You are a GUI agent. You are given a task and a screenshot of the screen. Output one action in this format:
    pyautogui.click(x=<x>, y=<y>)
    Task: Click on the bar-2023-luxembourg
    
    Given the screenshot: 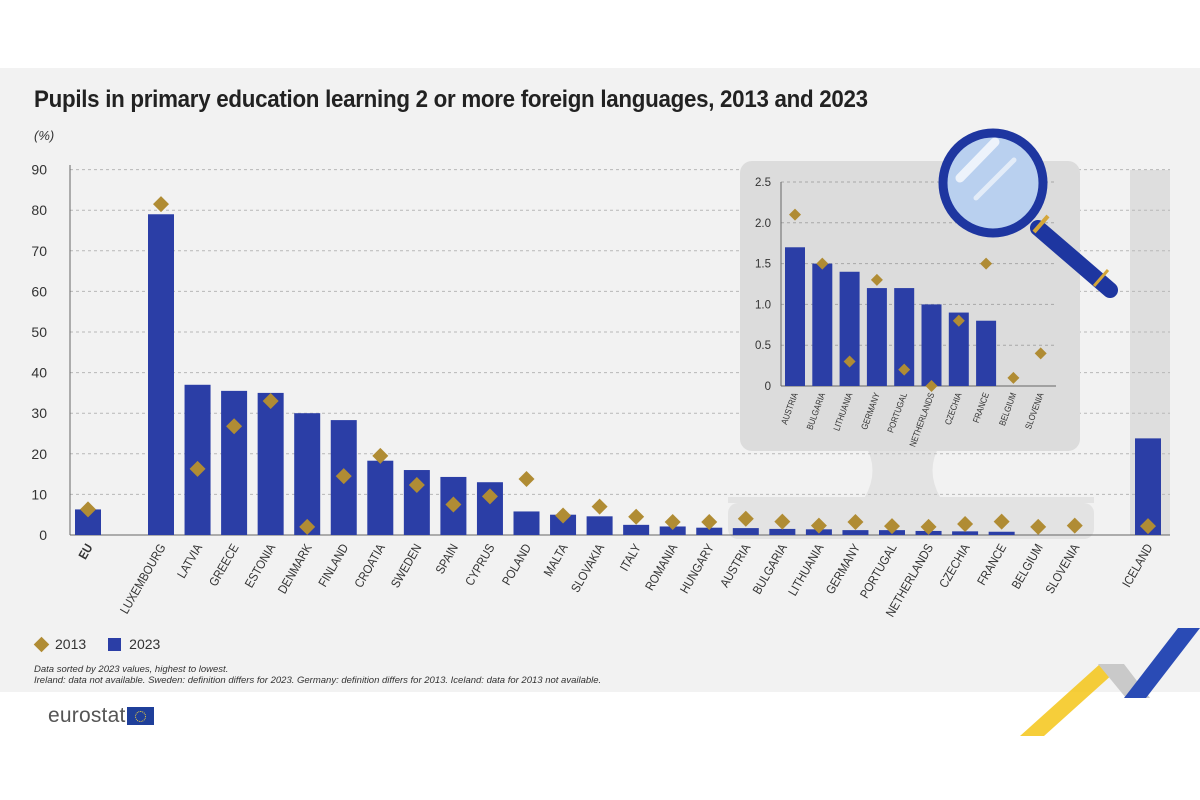 What is the action you would take?
    pyautogui.click(x=161, y=374)
    